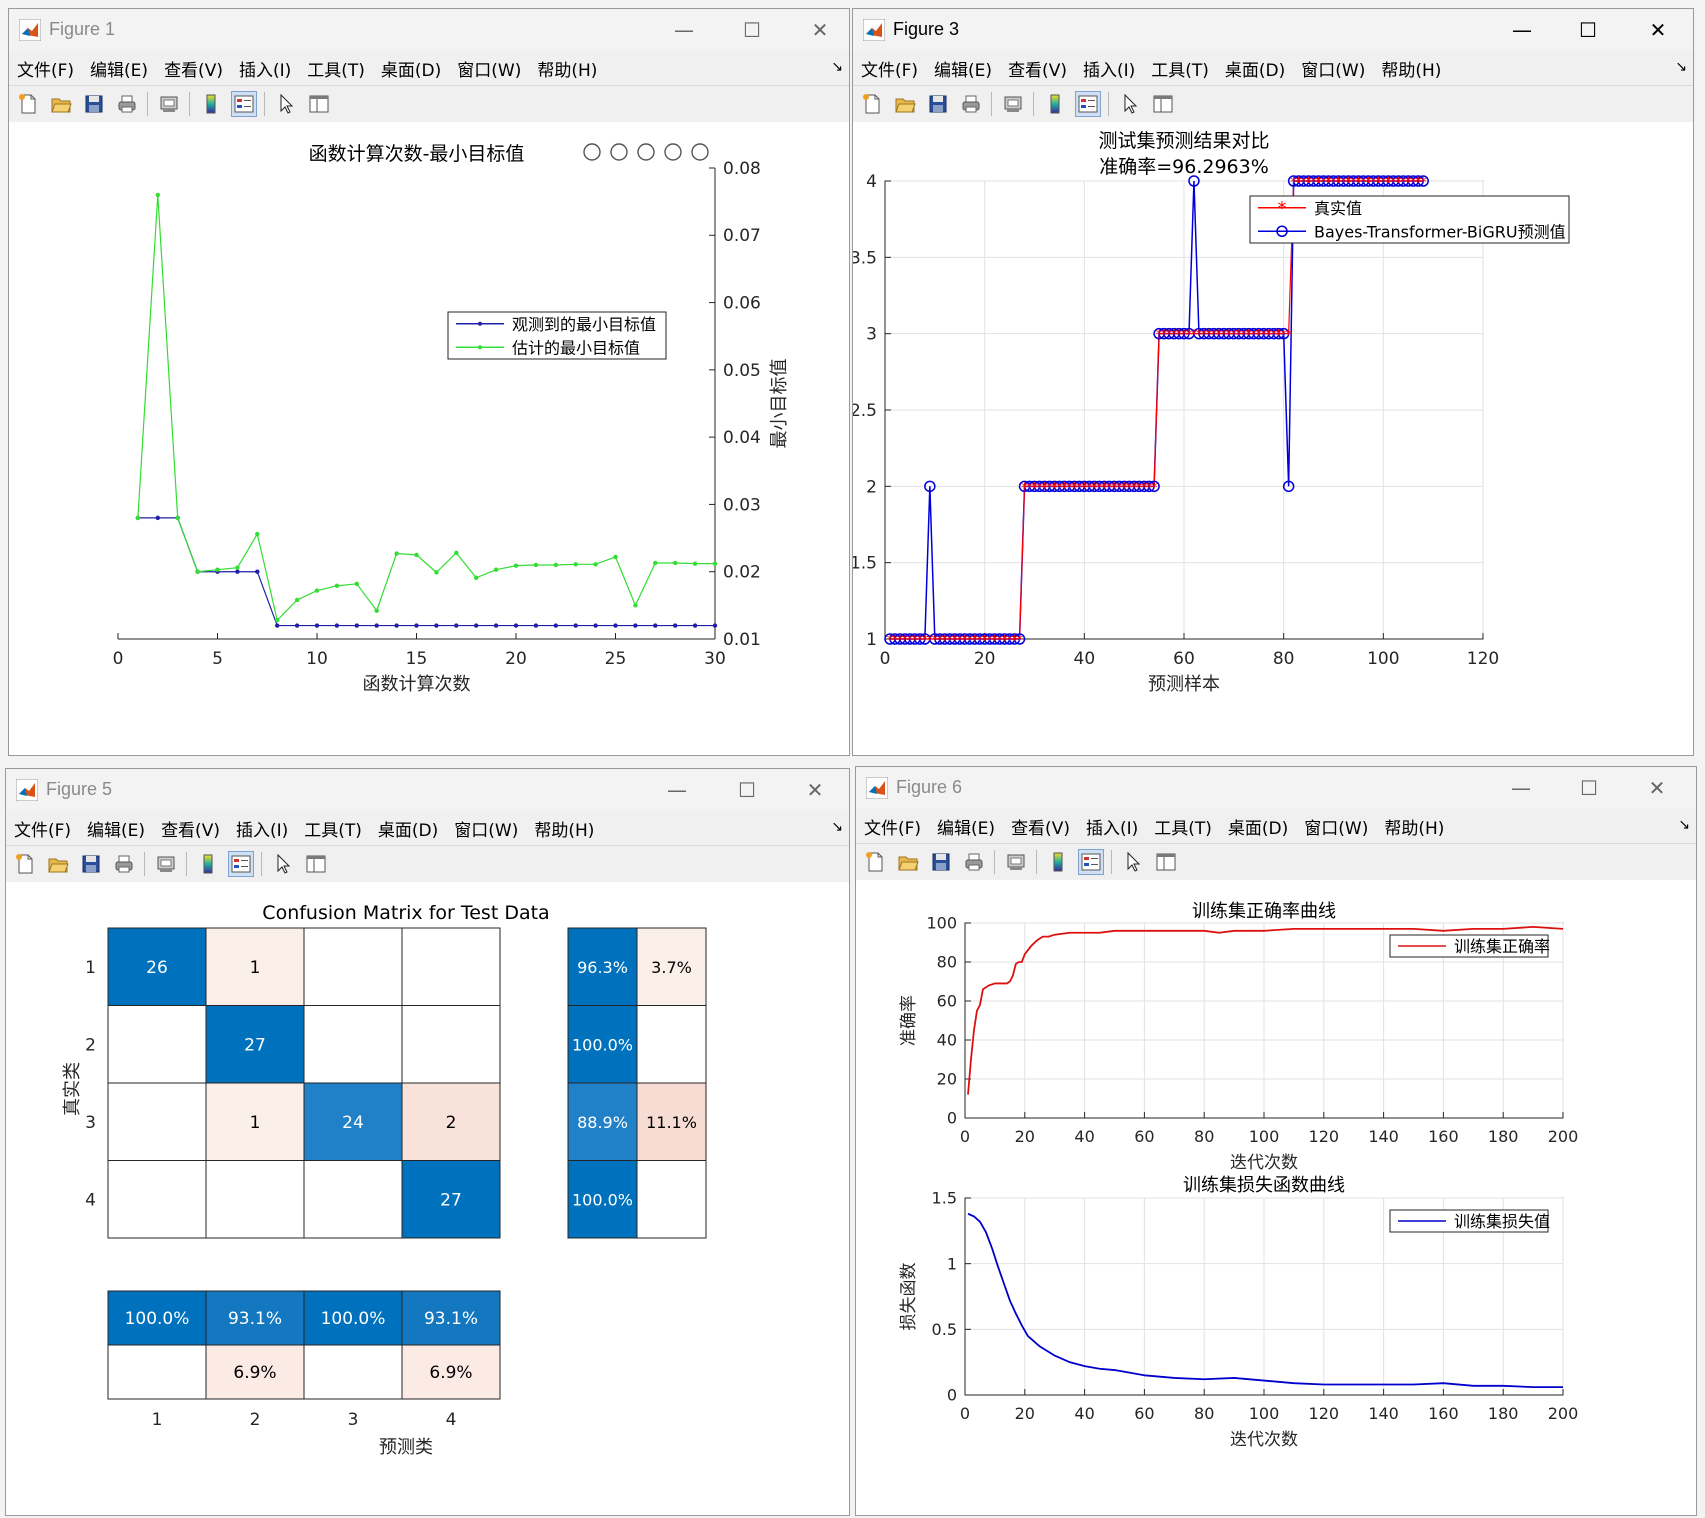  Describe the element at coordinates (619, 152) in the screenshot. I see `pan-icon` at that location.